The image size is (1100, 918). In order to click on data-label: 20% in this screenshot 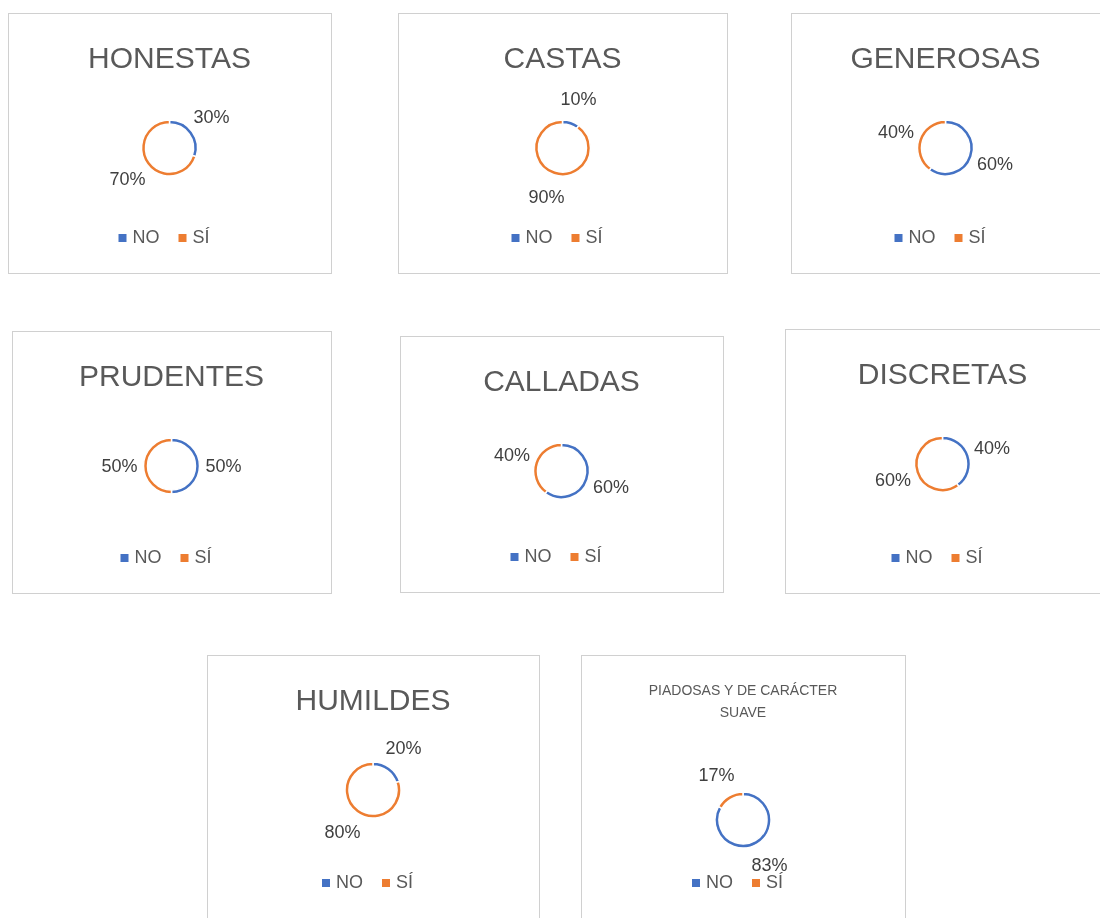, I will do `click(403, 747)`.